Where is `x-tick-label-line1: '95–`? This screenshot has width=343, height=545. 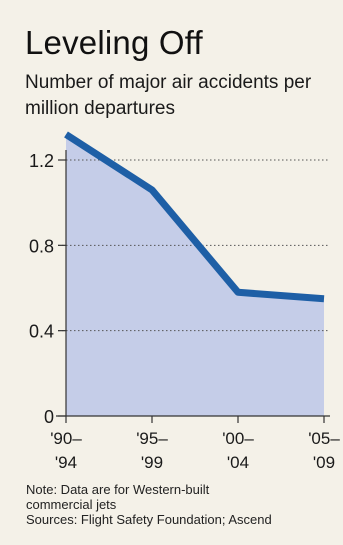 x-tick-label-line1: '95– is located at coordinates (152, 438).